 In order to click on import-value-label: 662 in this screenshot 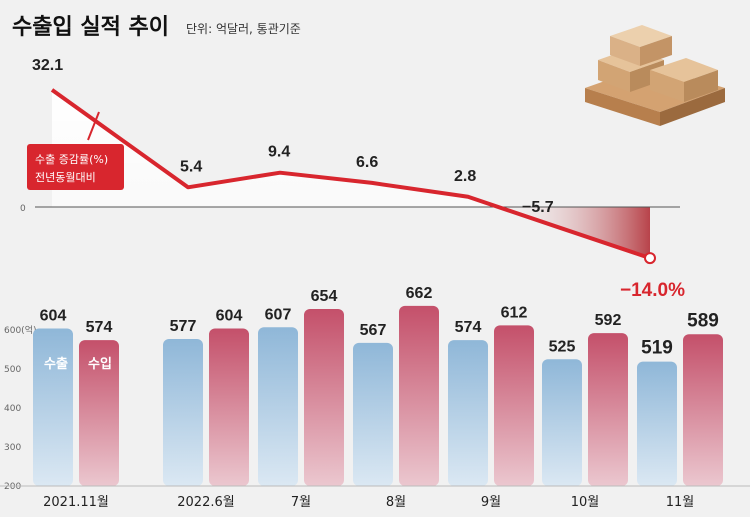, I will do `click(419, 293)`.